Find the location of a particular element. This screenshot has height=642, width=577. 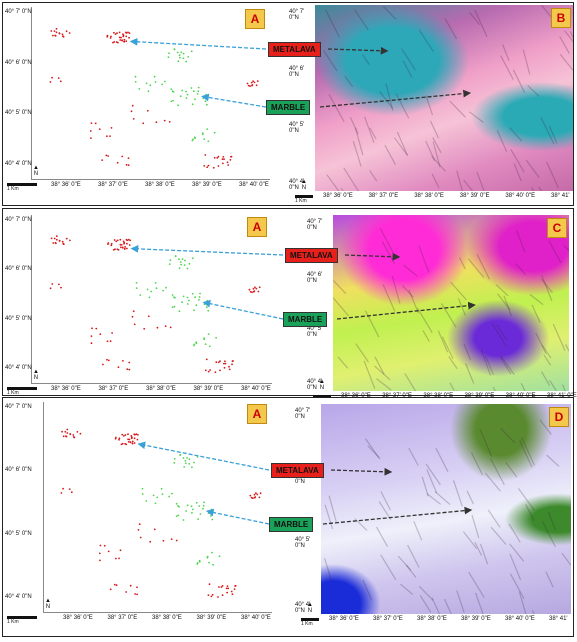

latitude-label: 40° 7' 0"N is located at coordinates (18, 220).